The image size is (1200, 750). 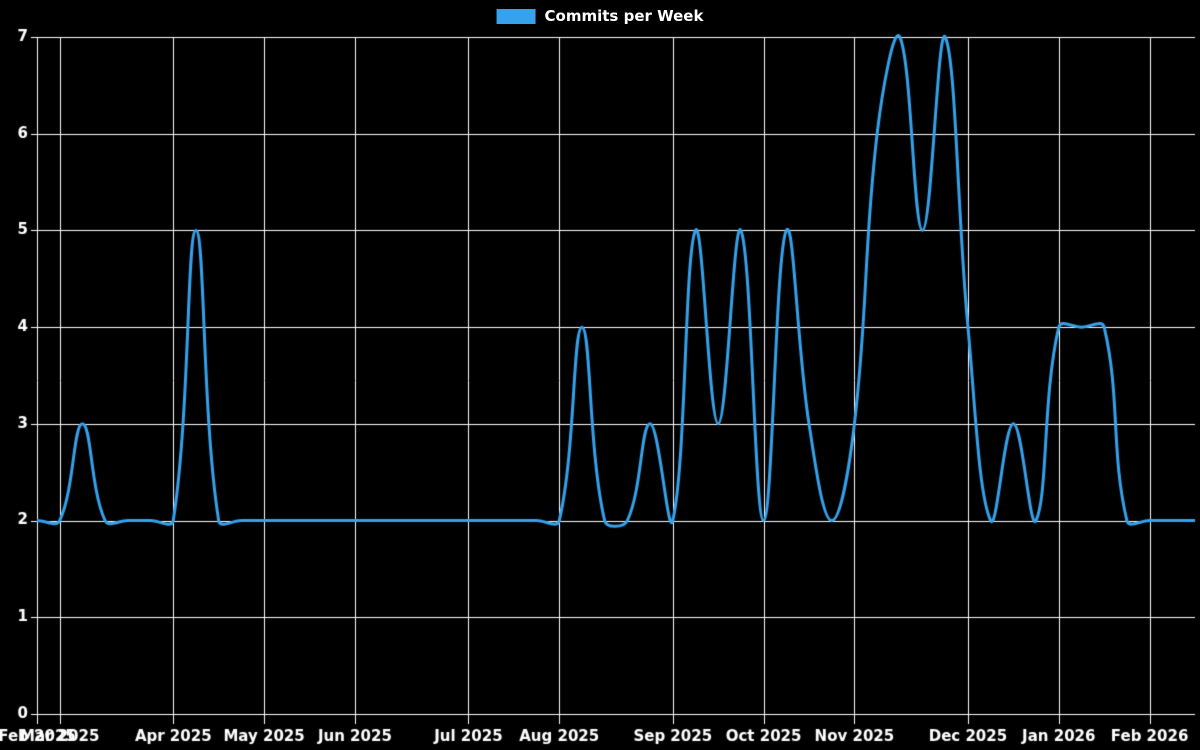 What do you see at coordinates (516, 16) in the screenshot?
I see `legend-color-swatch` at bounding box center [516, 16].